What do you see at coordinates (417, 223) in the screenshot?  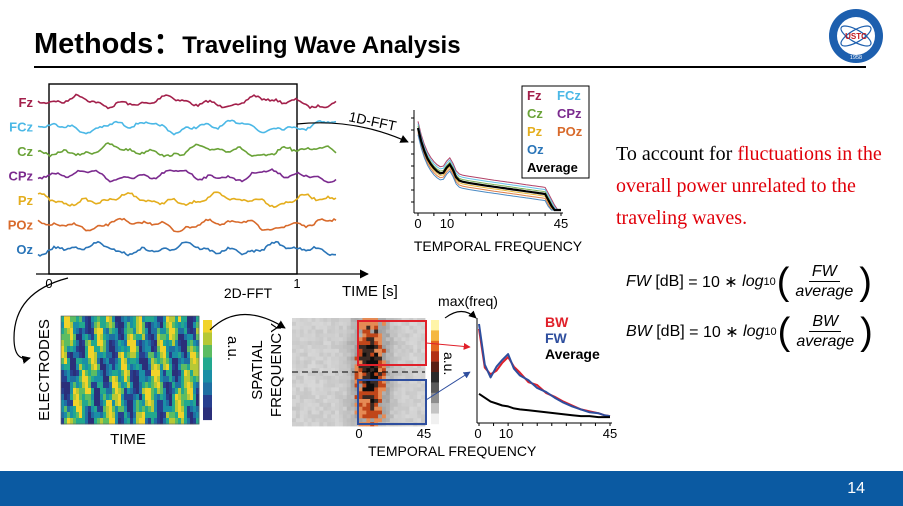 I see `spectrum1d-tick-0: 0` at bounding box center [417, 223].